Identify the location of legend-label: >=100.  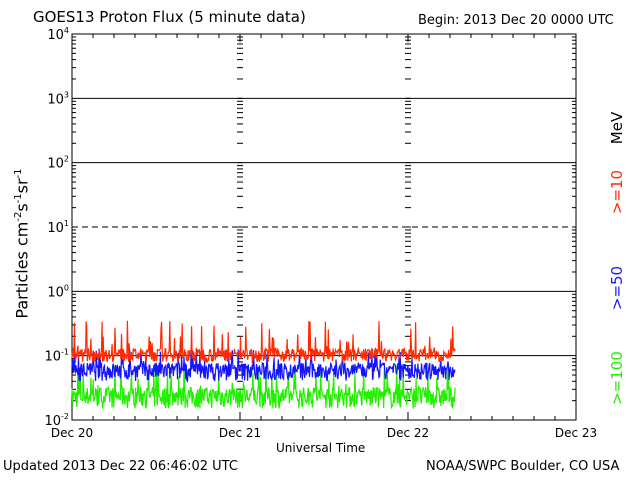
(617, 378).